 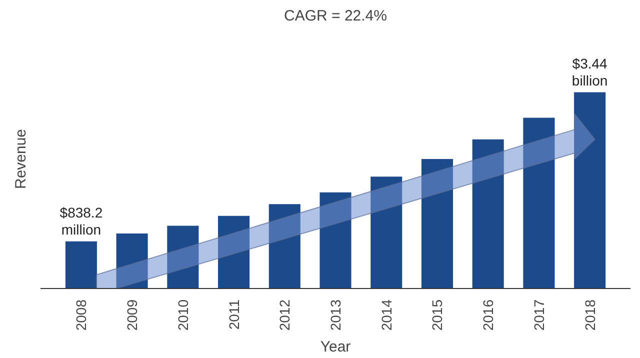 What do you see at coordinates (132, 315) in the screenshot?
I see `x-tick-label: 2009` at bounding box center [132, 315].